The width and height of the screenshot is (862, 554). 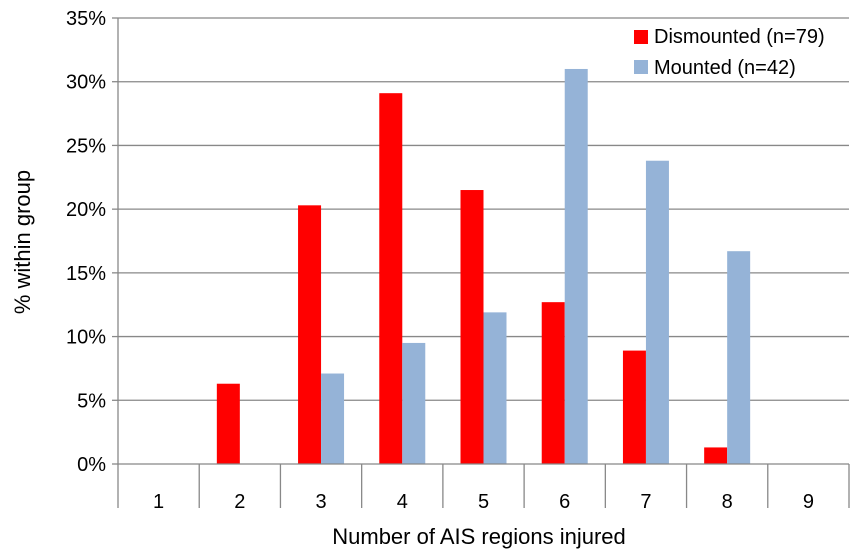 I want to click on y-tick-label: 0%, so click(x=91, y=465).